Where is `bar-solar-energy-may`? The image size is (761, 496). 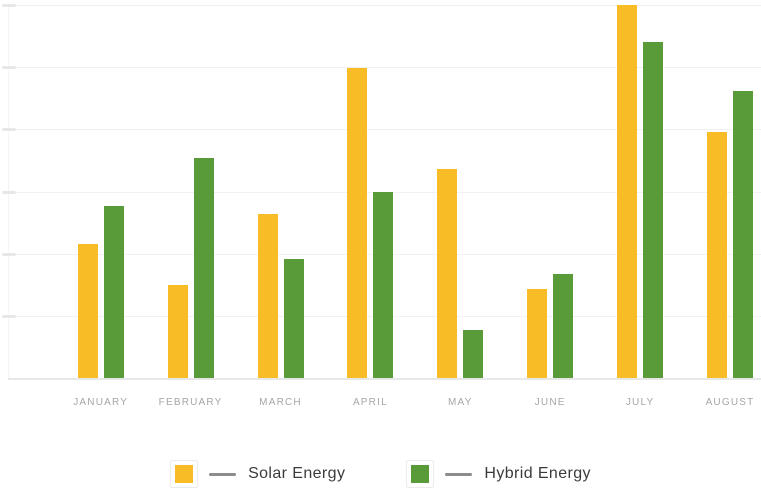 bar-solar-energy-may is located at coordinates (447, 273).